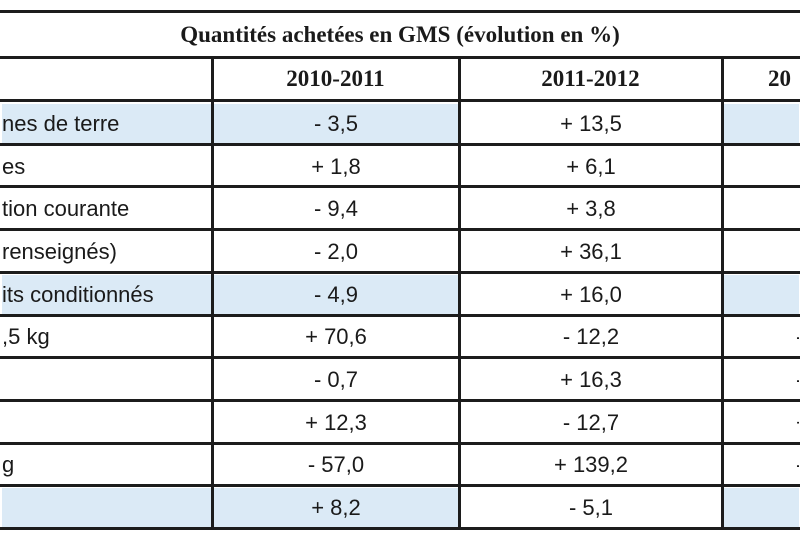 The height and width of the screenshot is (550, 800). Describe the element at coordinates (591, 508) in the screenshot. I see `table-cell: - 5,1` at that location.